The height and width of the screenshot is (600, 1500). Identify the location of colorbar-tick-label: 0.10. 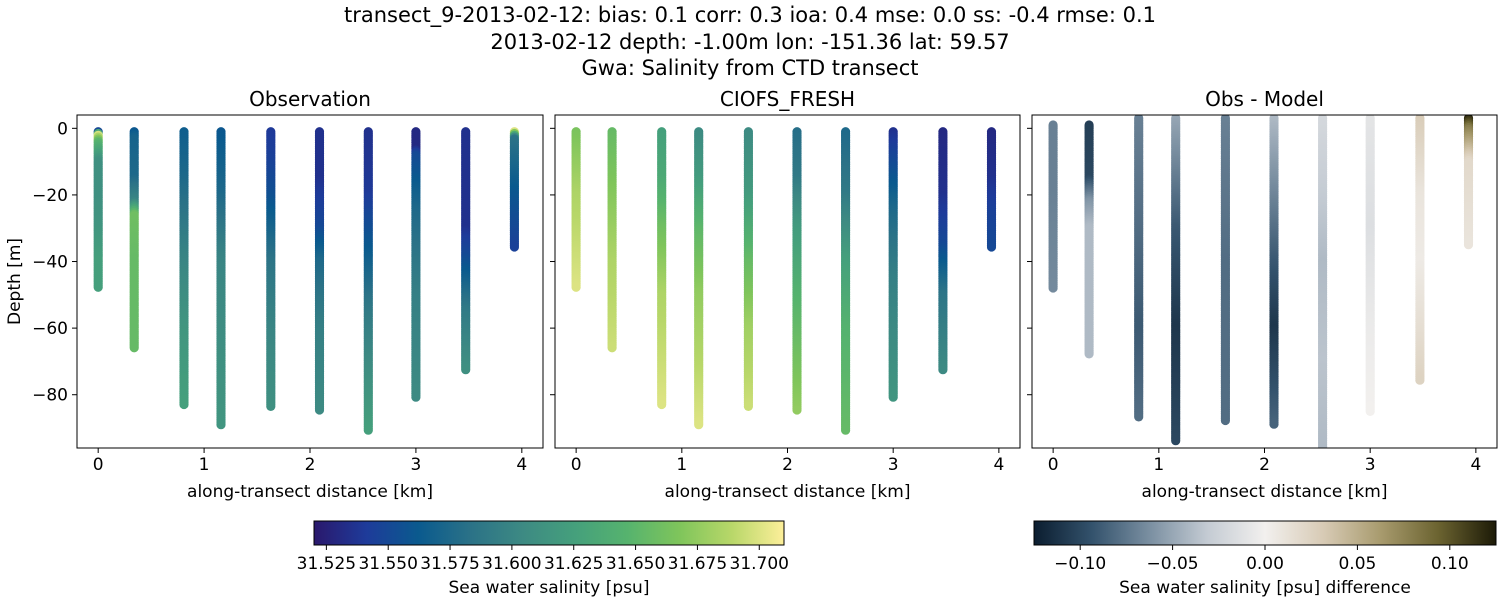
(1450, 564).